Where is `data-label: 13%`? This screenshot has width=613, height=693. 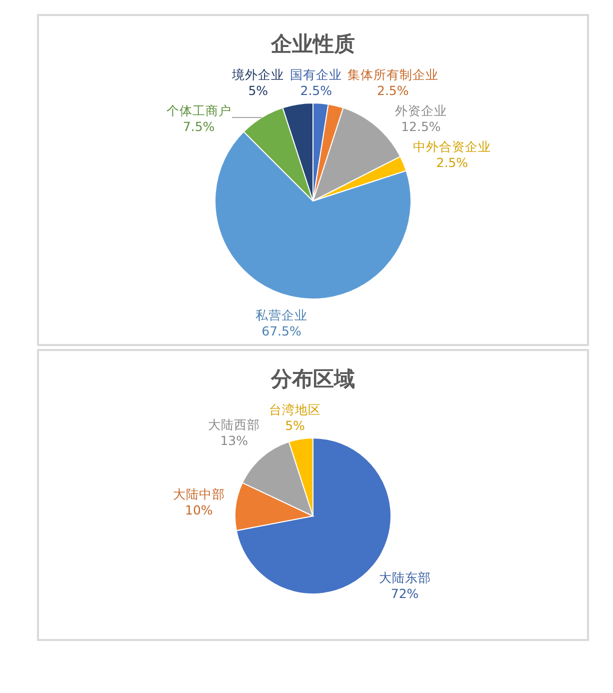 data-label: 13% is located at coordinates (234, 440).